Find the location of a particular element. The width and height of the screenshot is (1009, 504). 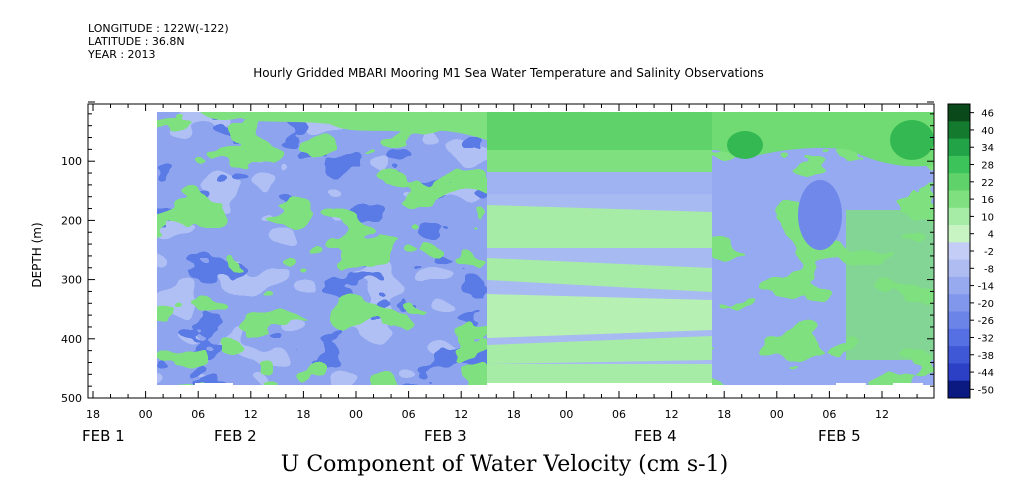

colorbar: 46 40 34 28 22 16 10 4 -2 -8 -14 -20 -26 -32 -38 -44 -50 is located at coordinates (970, 251).